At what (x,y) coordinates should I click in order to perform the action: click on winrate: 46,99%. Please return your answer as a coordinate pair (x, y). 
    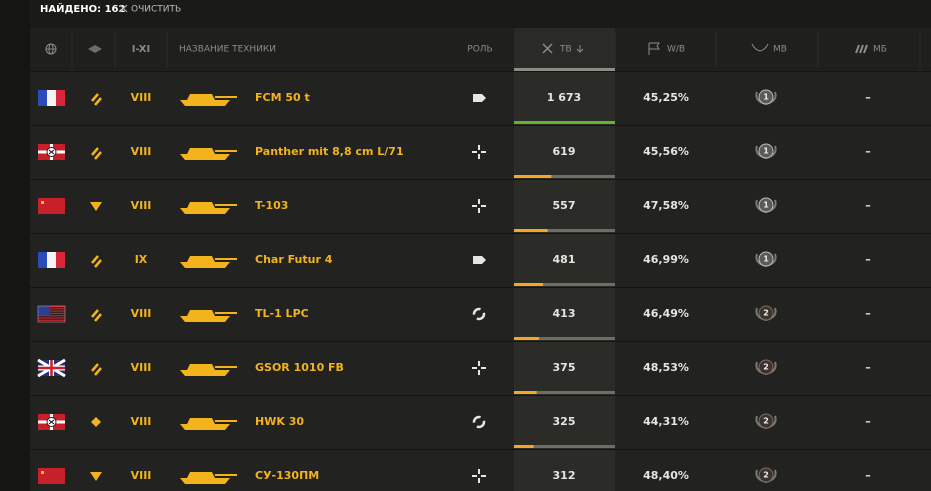
    Looking at the image, I should click on (666, 259).